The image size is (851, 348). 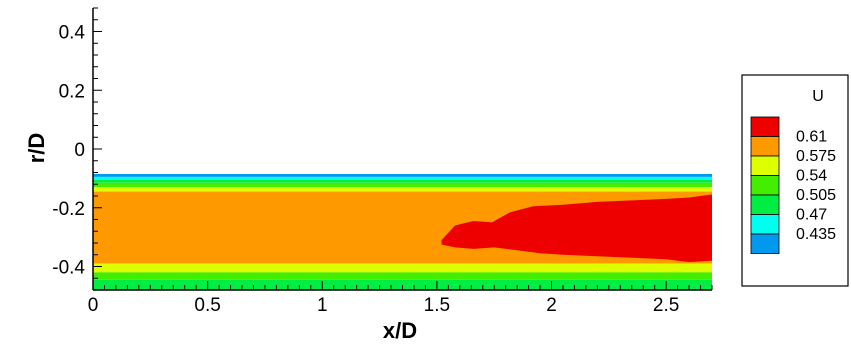 What do you see at coordinates (72, 91) in the screenshot?
I see `y-tick-label: 0.2` at bounding box center [72, 91].